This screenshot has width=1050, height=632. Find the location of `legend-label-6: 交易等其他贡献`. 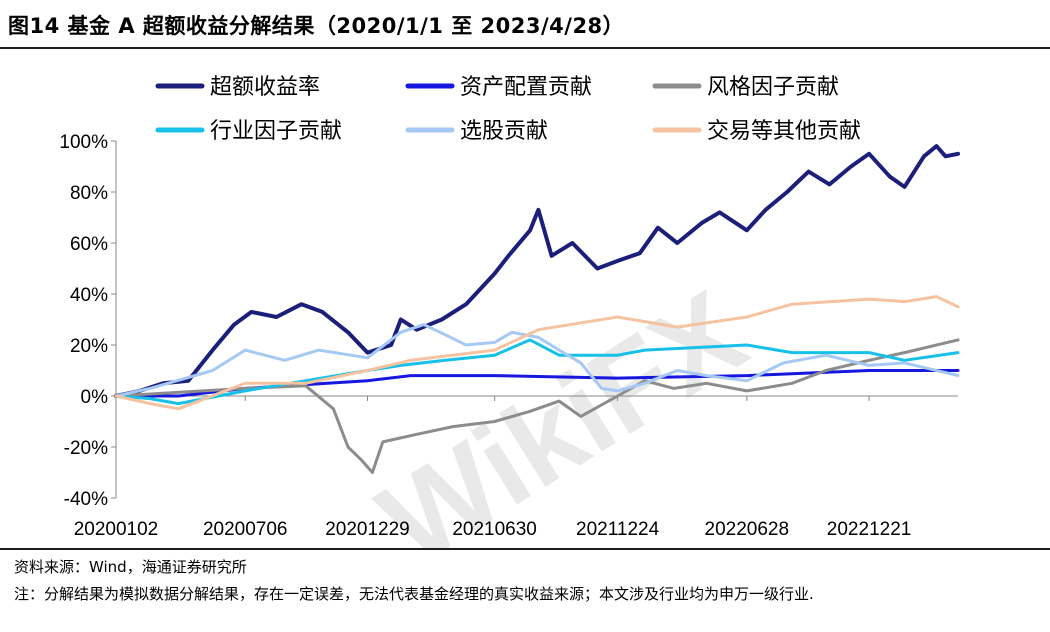

legend-label-6: 交易等其他贡献 is located at coordinates (784, 131).